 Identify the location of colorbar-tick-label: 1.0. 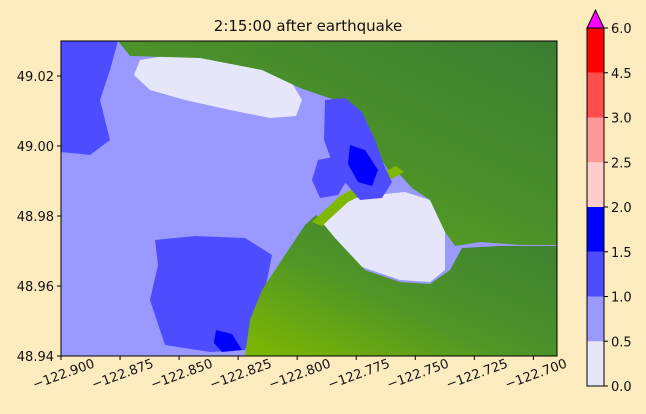
(621, 298).